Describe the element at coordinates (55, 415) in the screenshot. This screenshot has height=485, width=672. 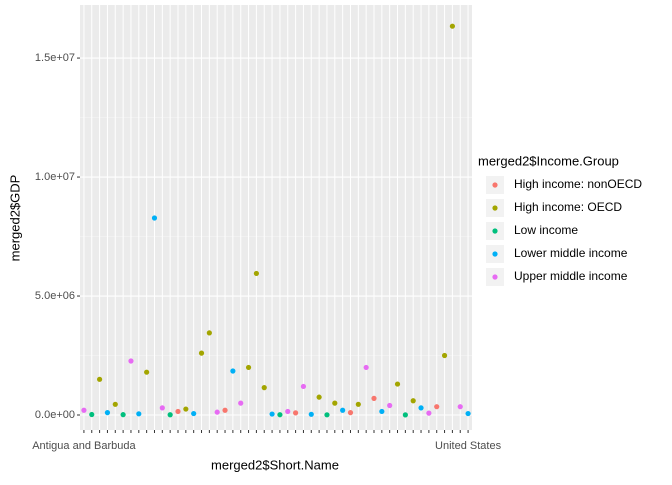
I see `y-tick-label: 0.0e+00` at that location.